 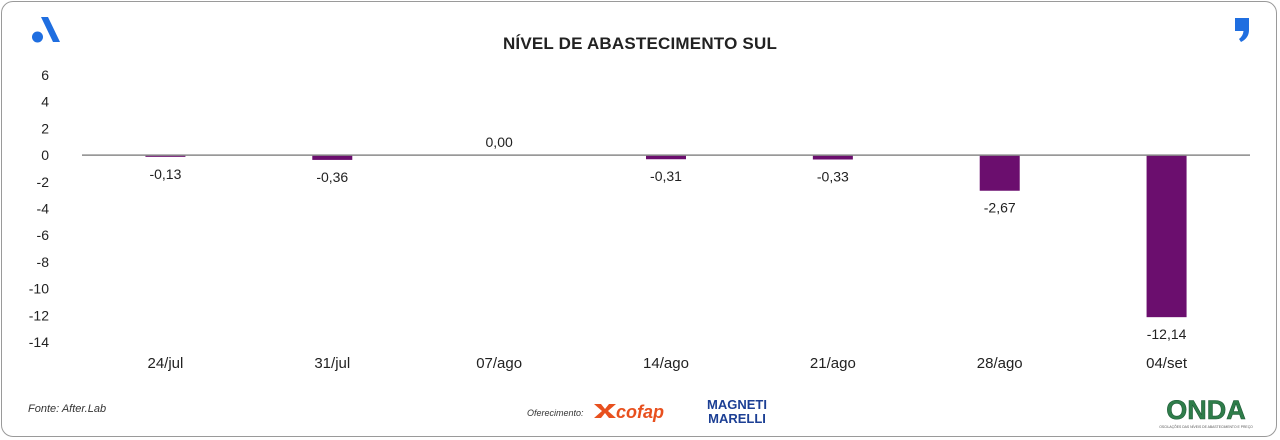 I want to click on source-note: Fonte: After.Lab, so click(x=67, y=409).